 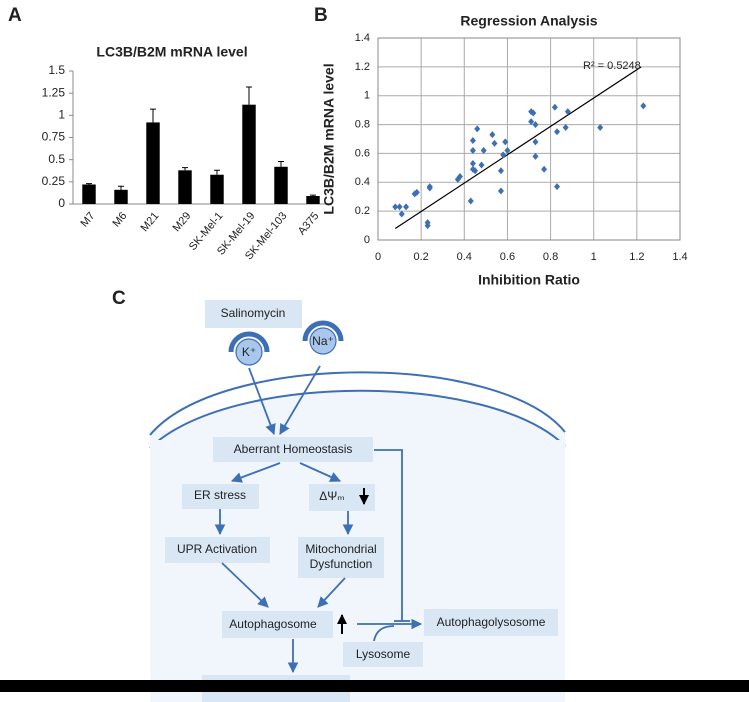 I want to click on y-tick-label: 0.5, so click(x=56, y=159).